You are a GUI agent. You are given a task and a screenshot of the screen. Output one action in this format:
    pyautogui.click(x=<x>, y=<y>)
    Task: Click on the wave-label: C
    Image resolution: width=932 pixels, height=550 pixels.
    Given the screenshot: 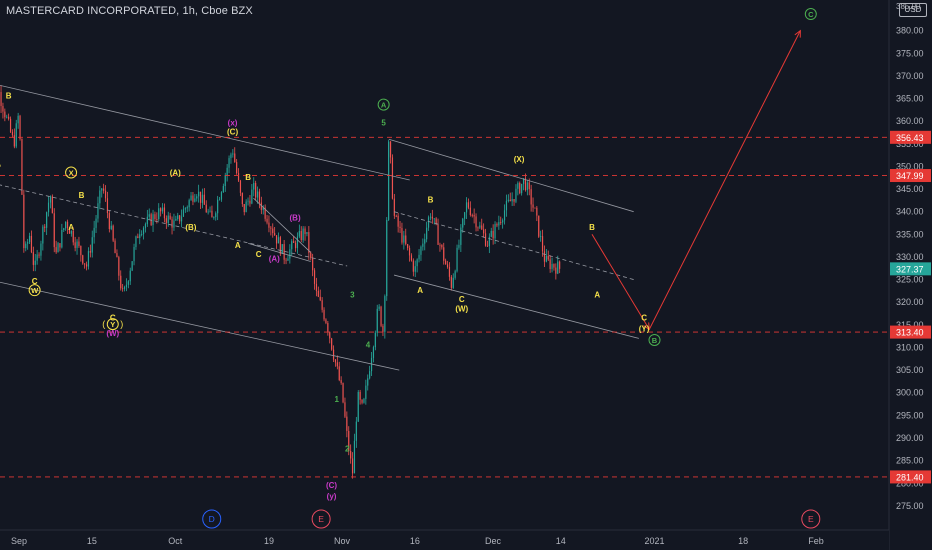 What is the action you would take?
    pyautogui.click(x=259, y=254)
    